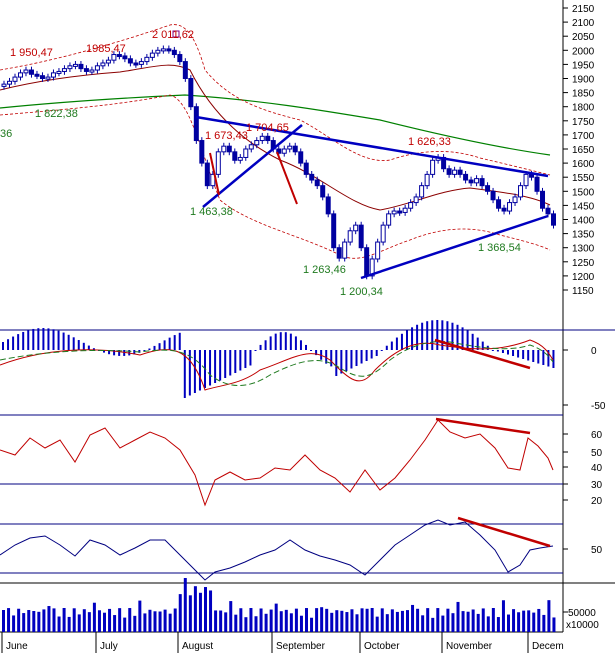  I want to click on month-label: Decem, so click(548, 646).